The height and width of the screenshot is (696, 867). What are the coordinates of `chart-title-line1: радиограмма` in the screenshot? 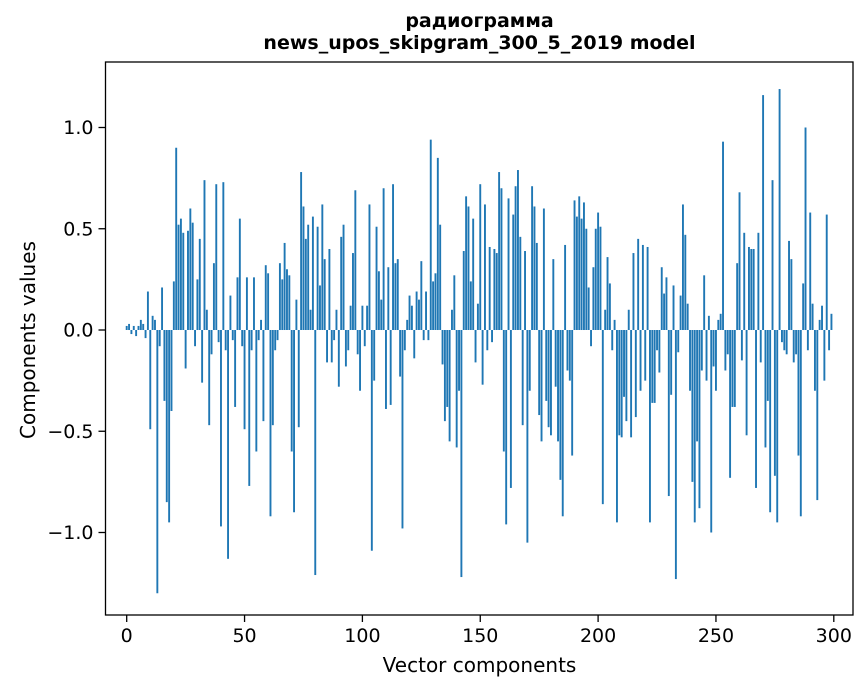 It's located at (479, 21).